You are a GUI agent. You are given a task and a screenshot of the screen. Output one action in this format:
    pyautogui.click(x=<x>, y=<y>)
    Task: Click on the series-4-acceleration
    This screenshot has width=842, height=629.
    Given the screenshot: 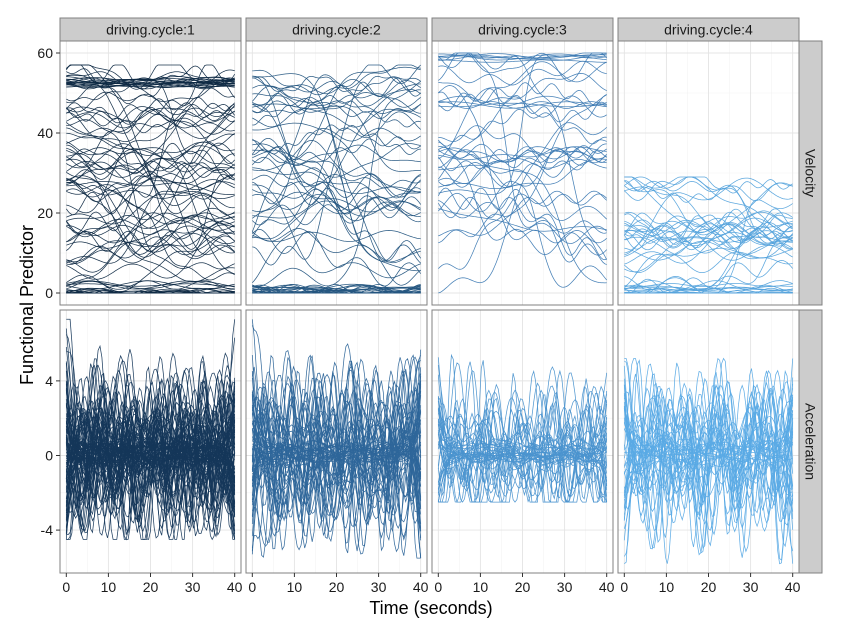 What is the action you would take?
    pyautogui.click(x=708, y=461)
    